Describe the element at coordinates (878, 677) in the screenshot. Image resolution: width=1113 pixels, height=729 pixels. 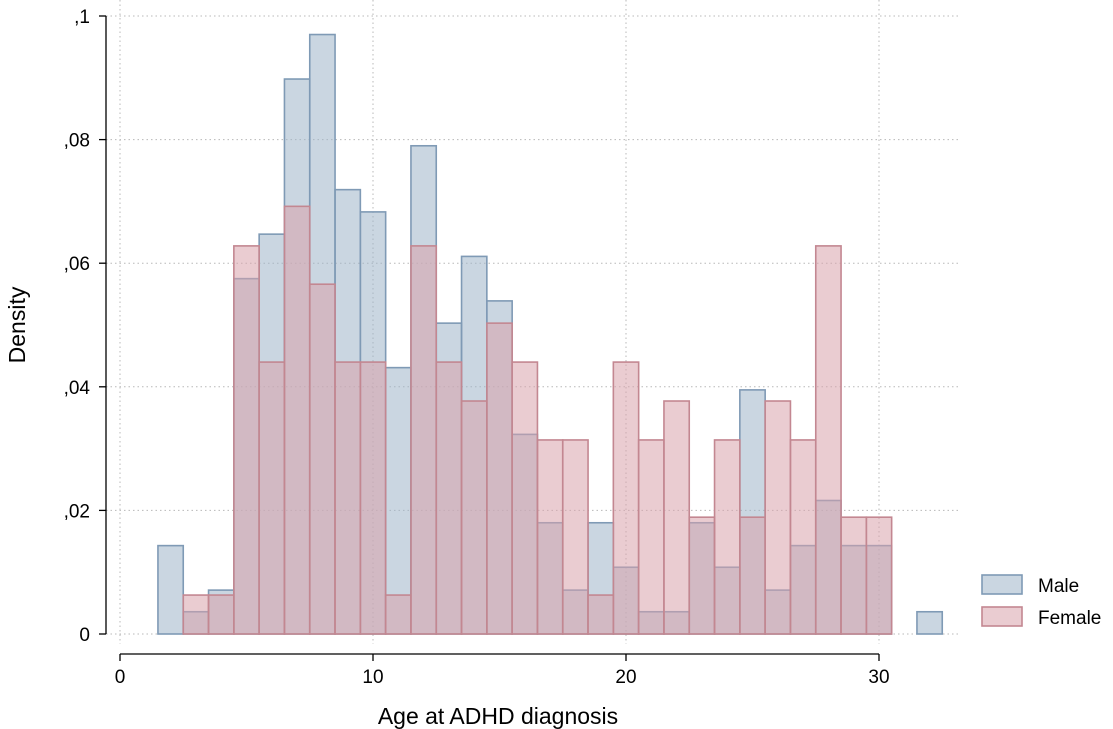
I see `x-tick-label: 30` at that location.